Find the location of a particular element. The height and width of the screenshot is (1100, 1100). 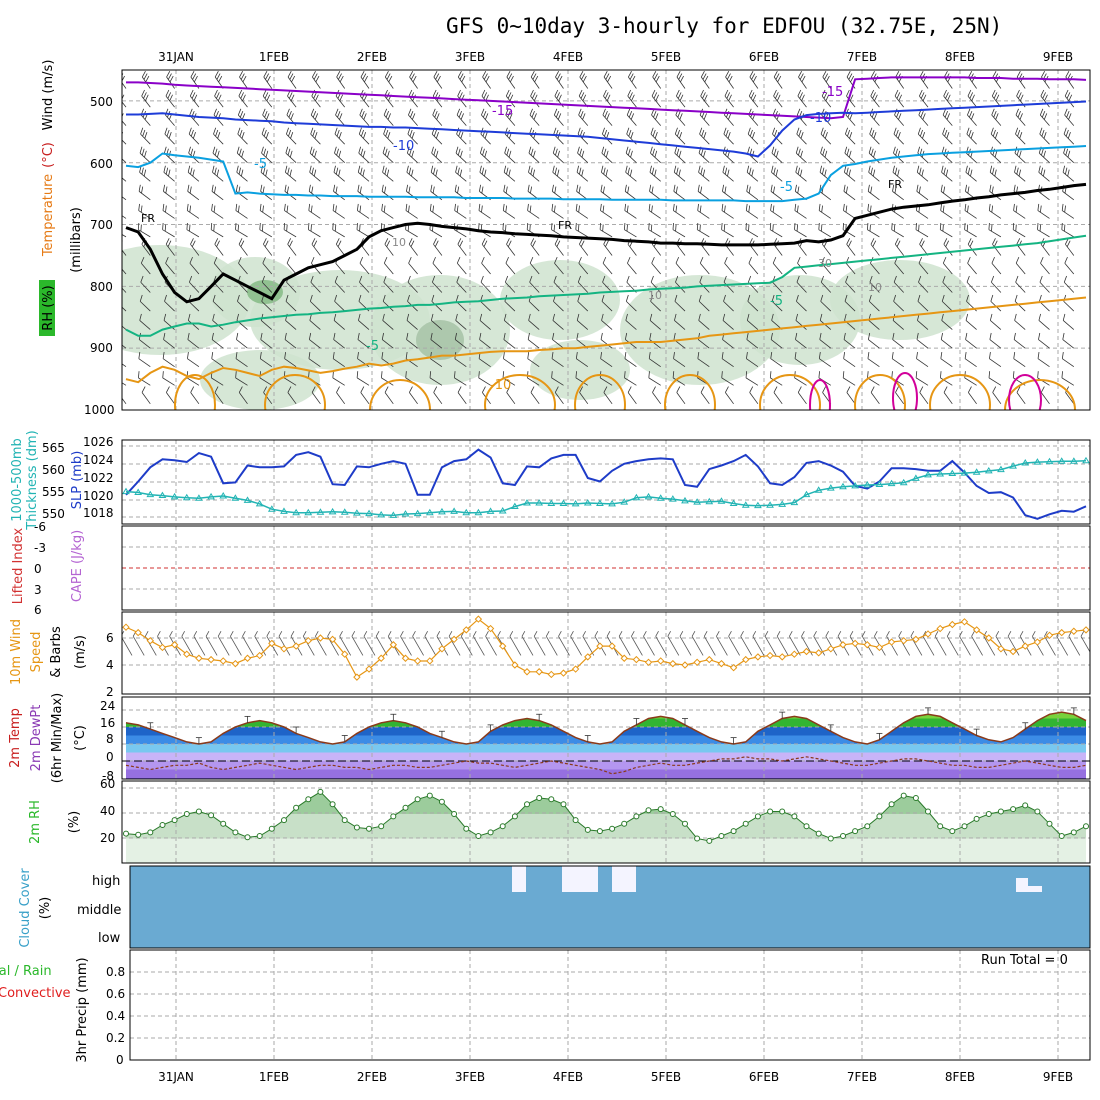

date-label: 1FEB is located at coordinates (274, 1077).